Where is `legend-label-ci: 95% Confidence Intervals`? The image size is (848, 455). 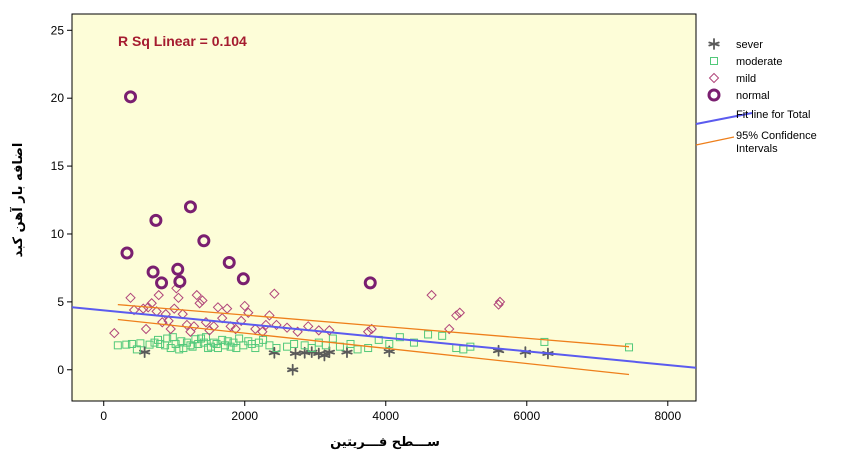 legend-label-ci: 95% Confidence Intervals is located at coordinates (776, 142).